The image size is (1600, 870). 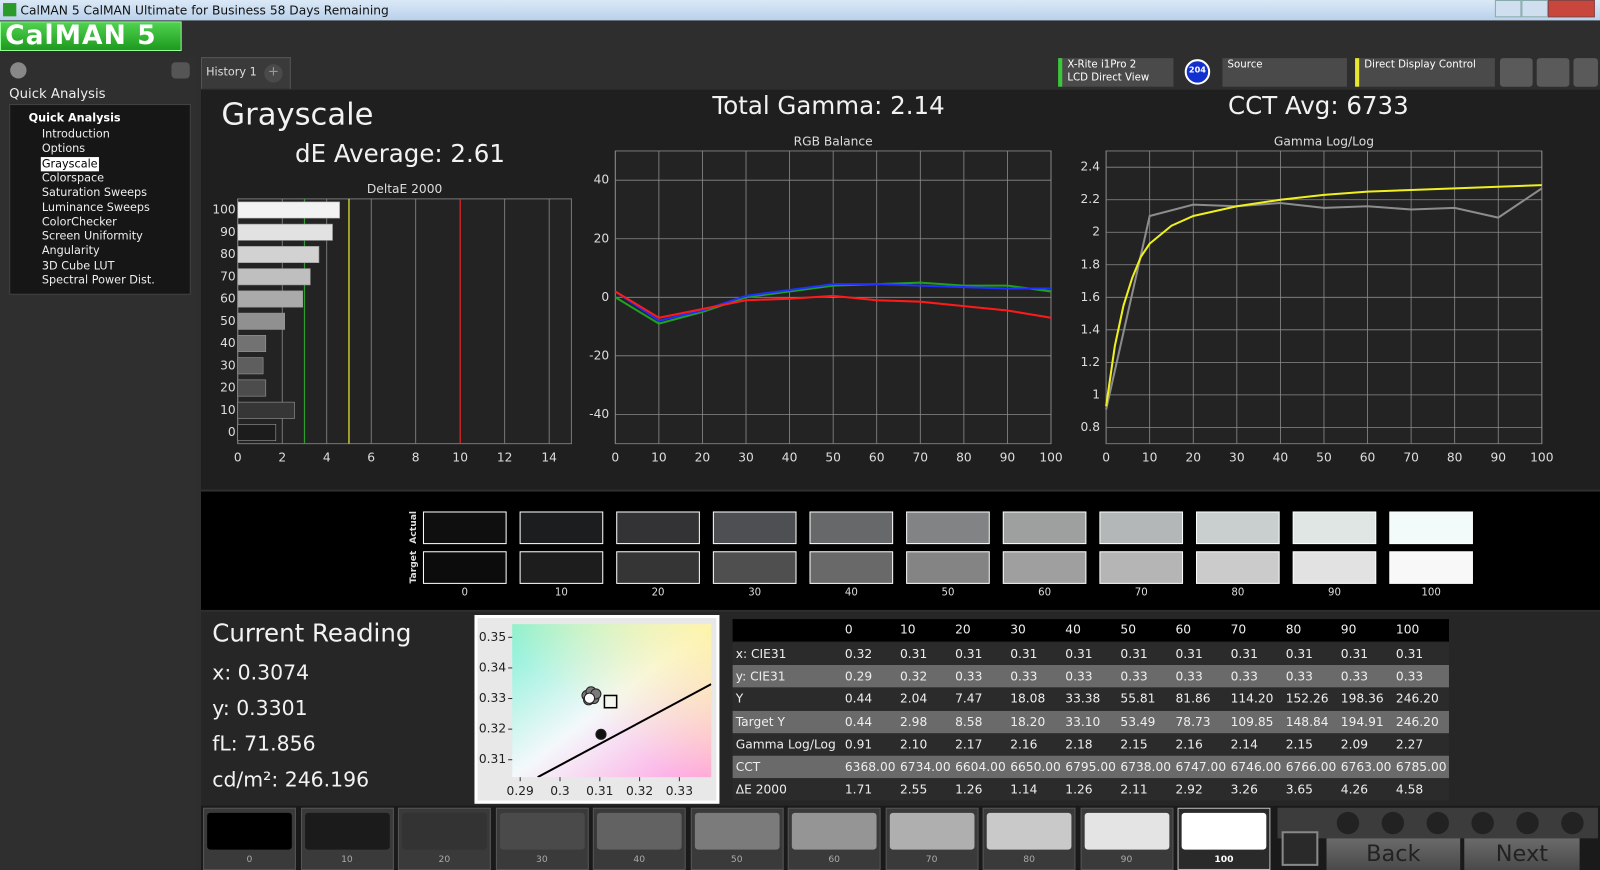 What do you see at coordinates (94, 192) in the screenshot?
I see `tree-item: Saturation Sweeps` at bounding box center [94, 192].